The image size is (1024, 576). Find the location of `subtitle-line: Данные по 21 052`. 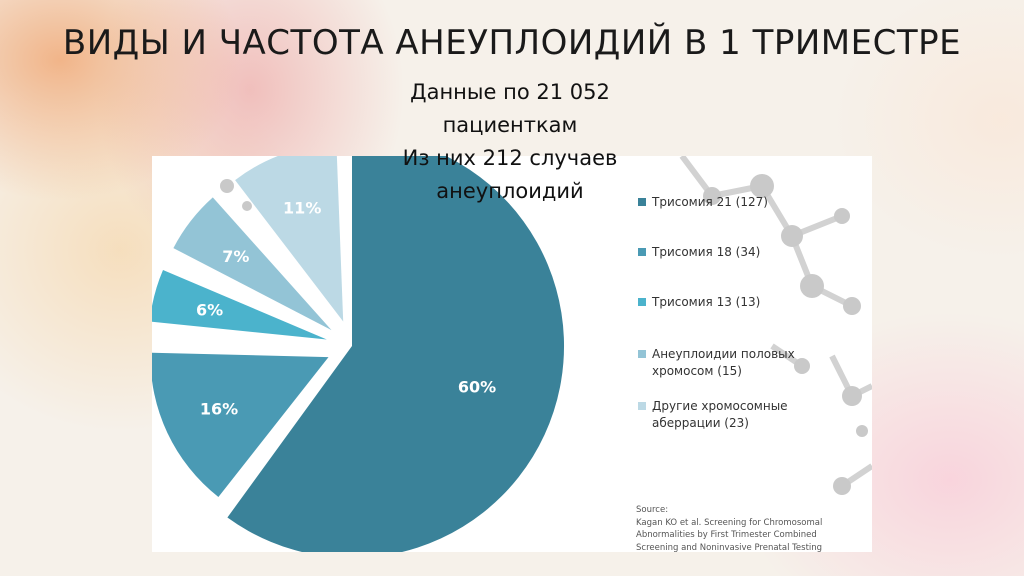

subtitle-line: Данные по 21 052 is located at coordinates (510, 92).